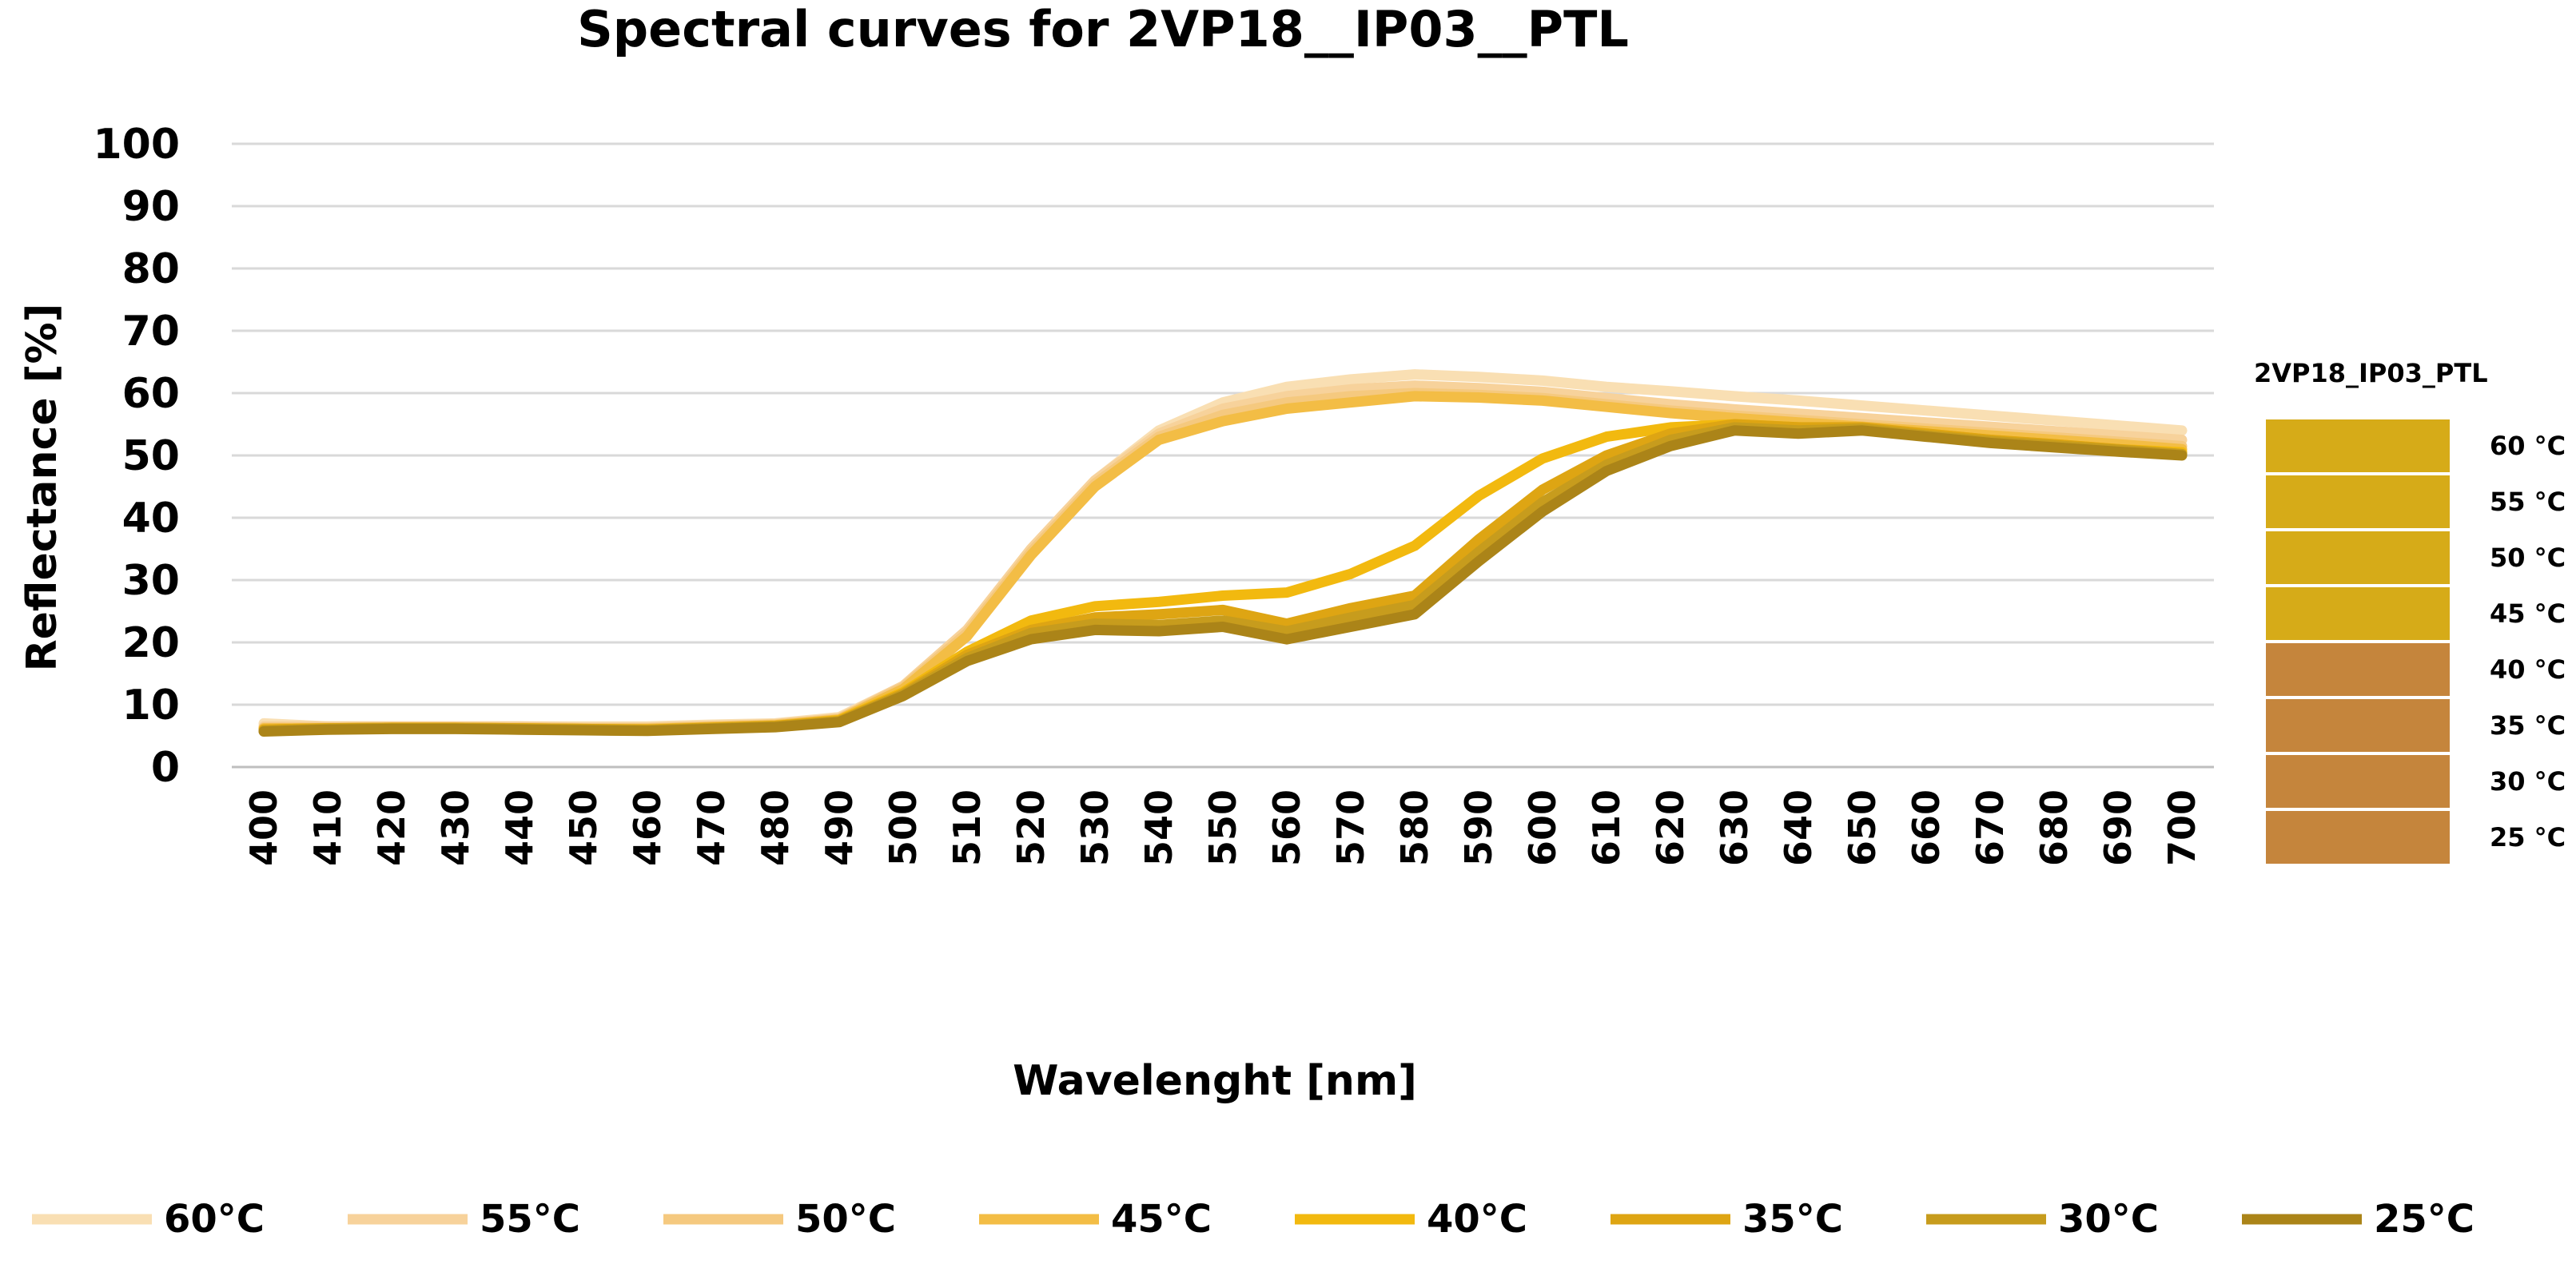  I want to click on y-tick-labels: 0 10 20 30 40 50 60 70 80 90 100, so click(136, 456).